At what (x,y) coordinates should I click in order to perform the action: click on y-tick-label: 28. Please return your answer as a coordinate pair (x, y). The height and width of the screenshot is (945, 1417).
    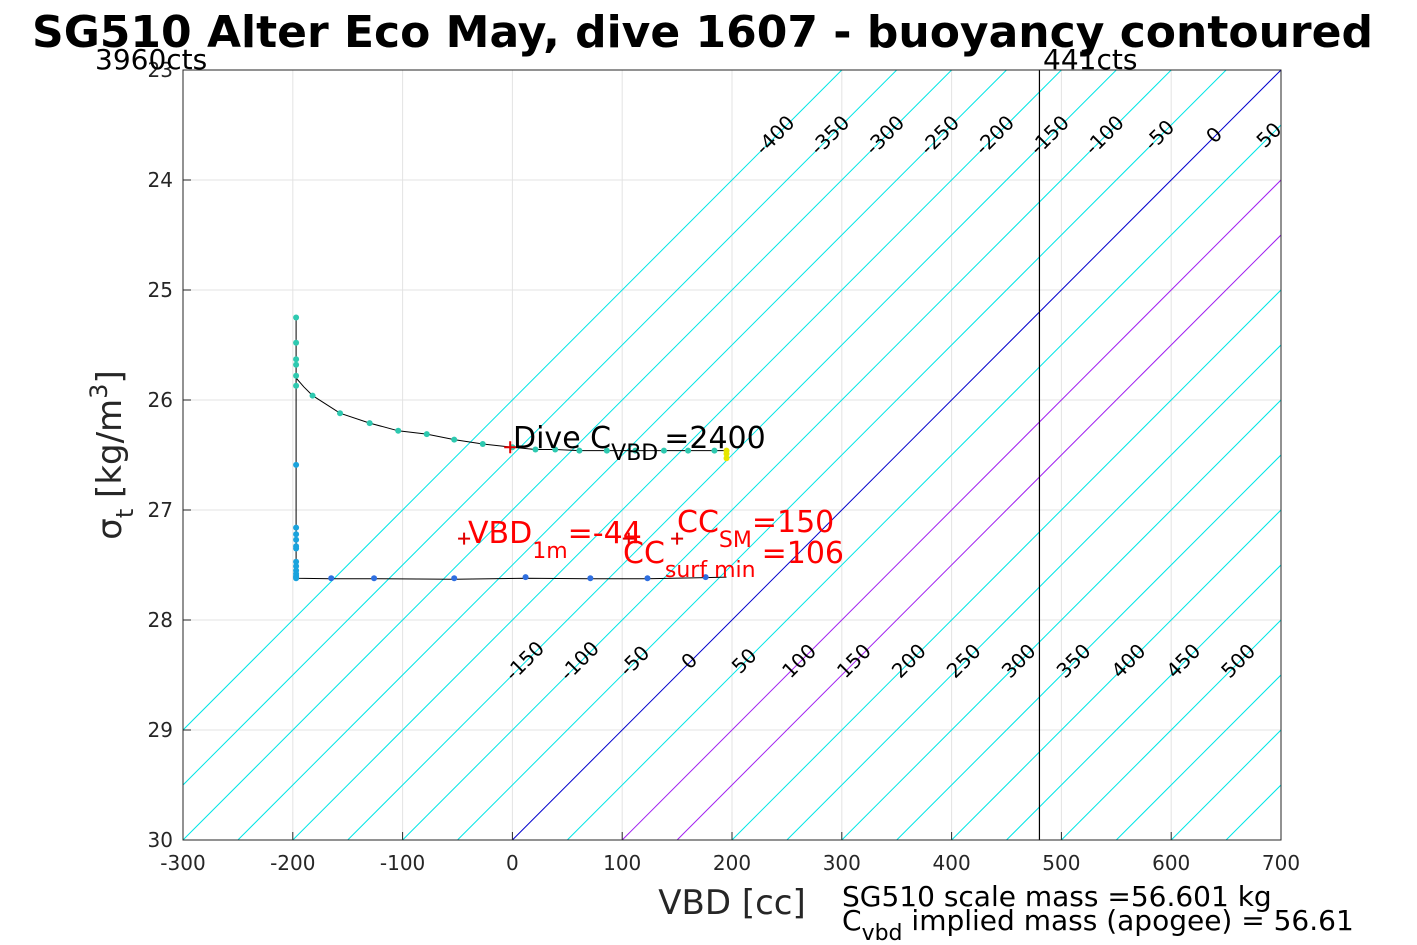
    Looking at the image, I should click on (160, 620).